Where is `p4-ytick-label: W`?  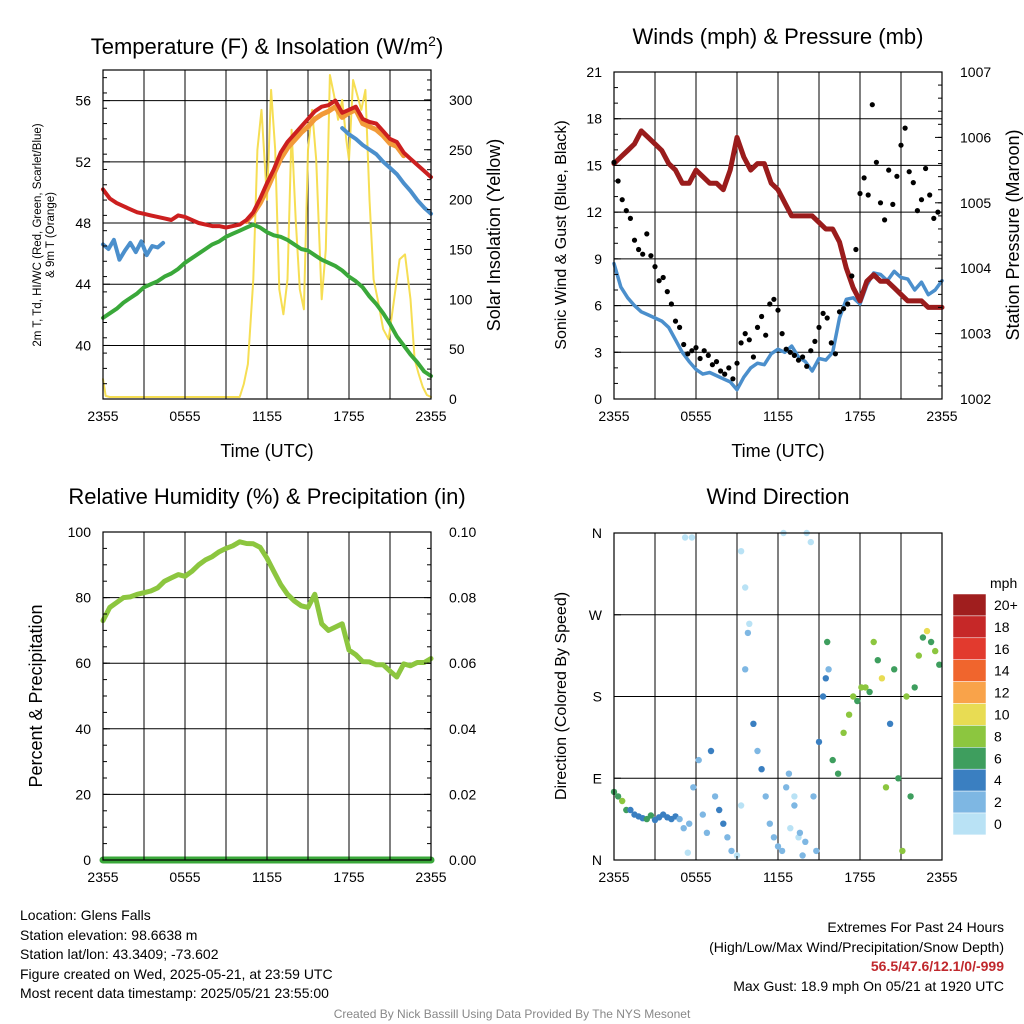 p4-ytick-label: W is located at coordinates (596, 615).